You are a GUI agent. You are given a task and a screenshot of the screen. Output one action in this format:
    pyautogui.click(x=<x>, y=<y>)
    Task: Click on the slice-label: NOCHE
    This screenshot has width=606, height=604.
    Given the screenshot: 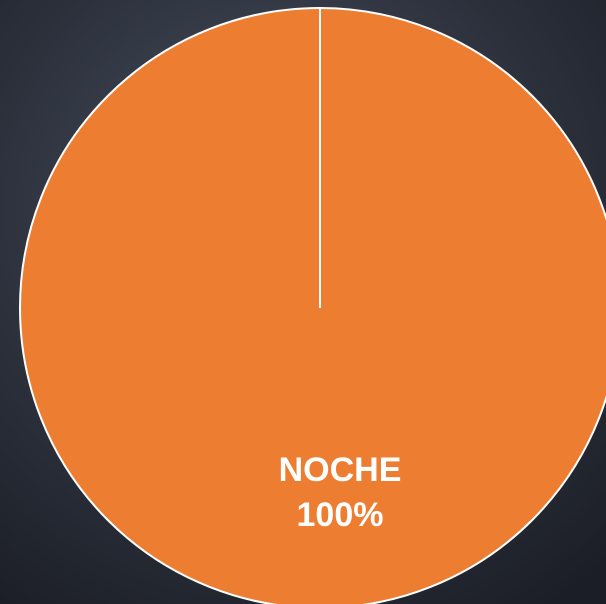 What is the action you would take?
    pyautogui.click(x=340, y=470)
    